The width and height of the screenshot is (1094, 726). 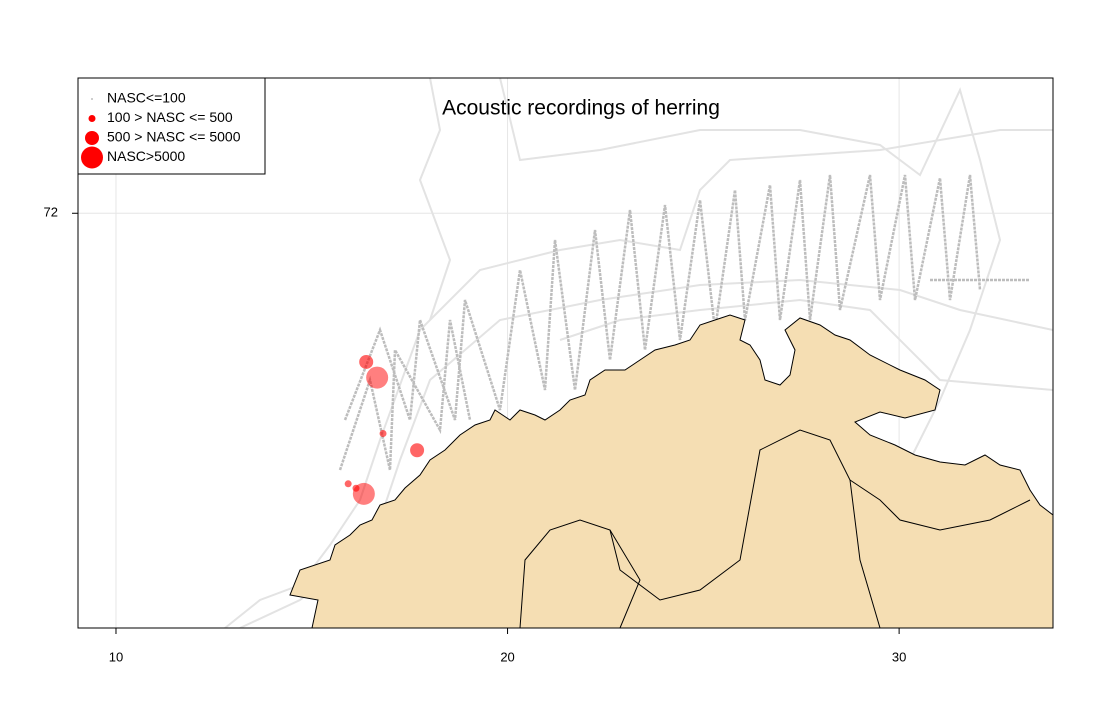 What do you see at coordinates (174, 137) in the screenshot?
I see `legend-label: 500 > NASC <= 5000` at bounding box center [174, 137].